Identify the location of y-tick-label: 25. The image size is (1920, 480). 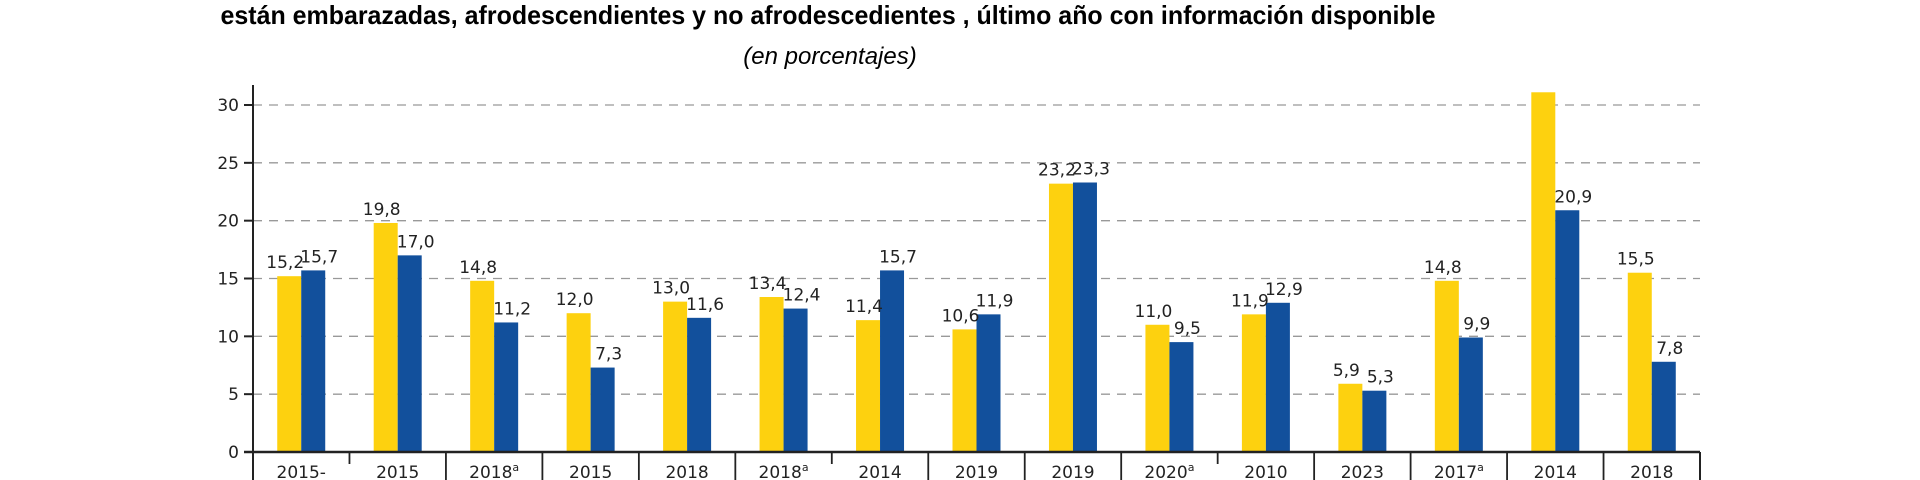
(228, 164).